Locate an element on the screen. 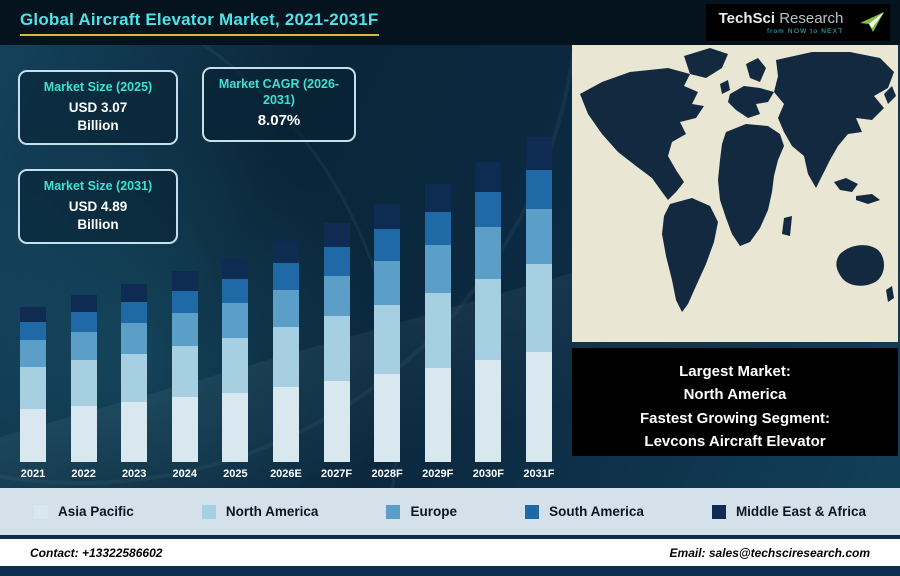 This screenshot has width=900, height=576. bar-2028F: 2028F is located at coordinates (387, 341).